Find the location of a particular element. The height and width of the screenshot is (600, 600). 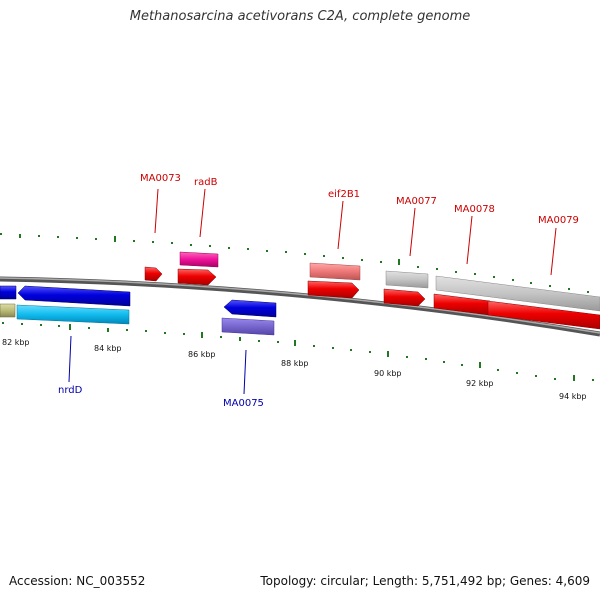

genome-backbone-highlight is located at coordinates (300, 305).